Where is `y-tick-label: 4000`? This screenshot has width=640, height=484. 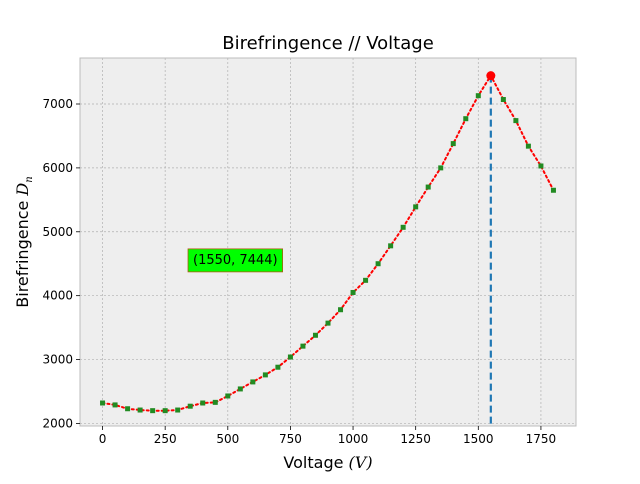 y-tick-label: 4000 is located at coordinates (57, 296).